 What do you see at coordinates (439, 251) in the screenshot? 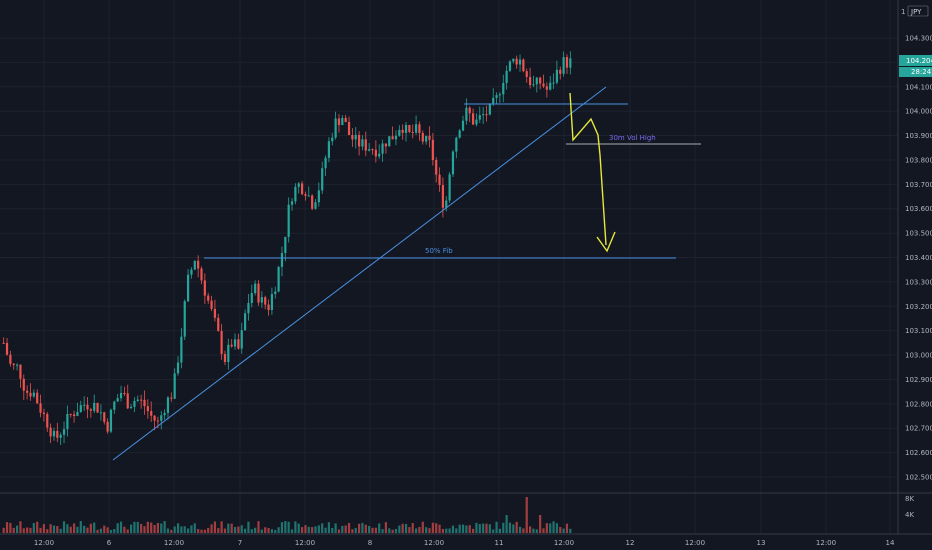
I see `fib-label: 50% Fib` at bounding box center [439, 251].